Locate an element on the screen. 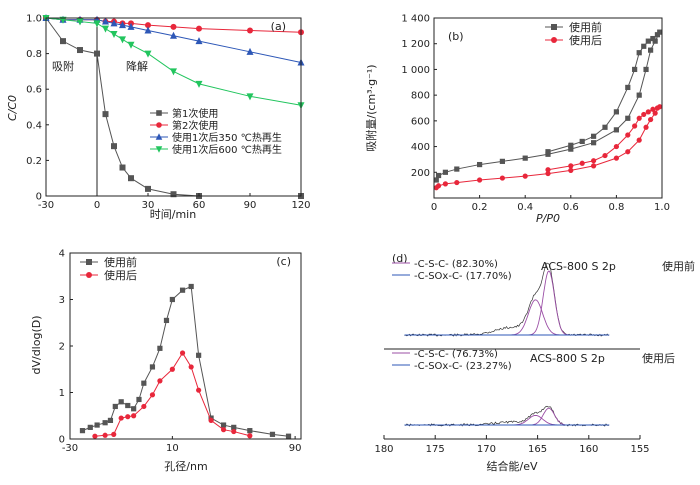 The image size is (700, 485). y-tick-label: 1 000 is located at coordinates (415, 70).